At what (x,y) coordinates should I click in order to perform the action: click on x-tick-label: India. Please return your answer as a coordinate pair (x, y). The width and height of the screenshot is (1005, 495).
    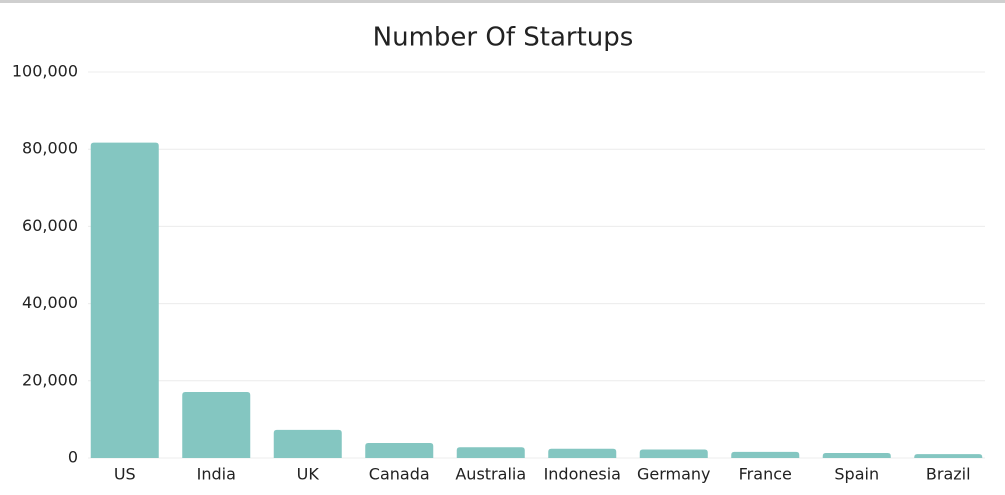
    Looking at the image, I should click on (216, 474).